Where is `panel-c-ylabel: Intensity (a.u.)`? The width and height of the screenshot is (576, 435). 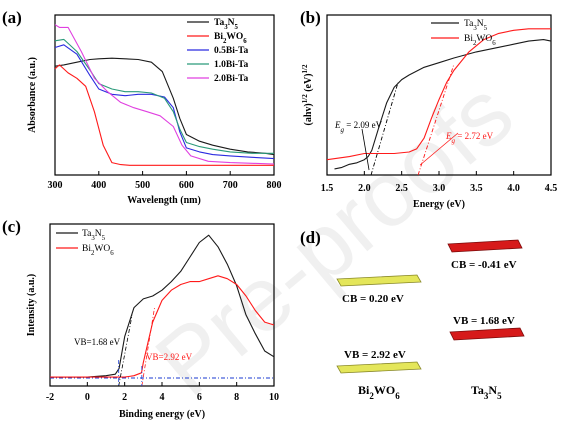 panel-c-ylabel: Intensity (a.u.) is located at coordinates (31, 305).